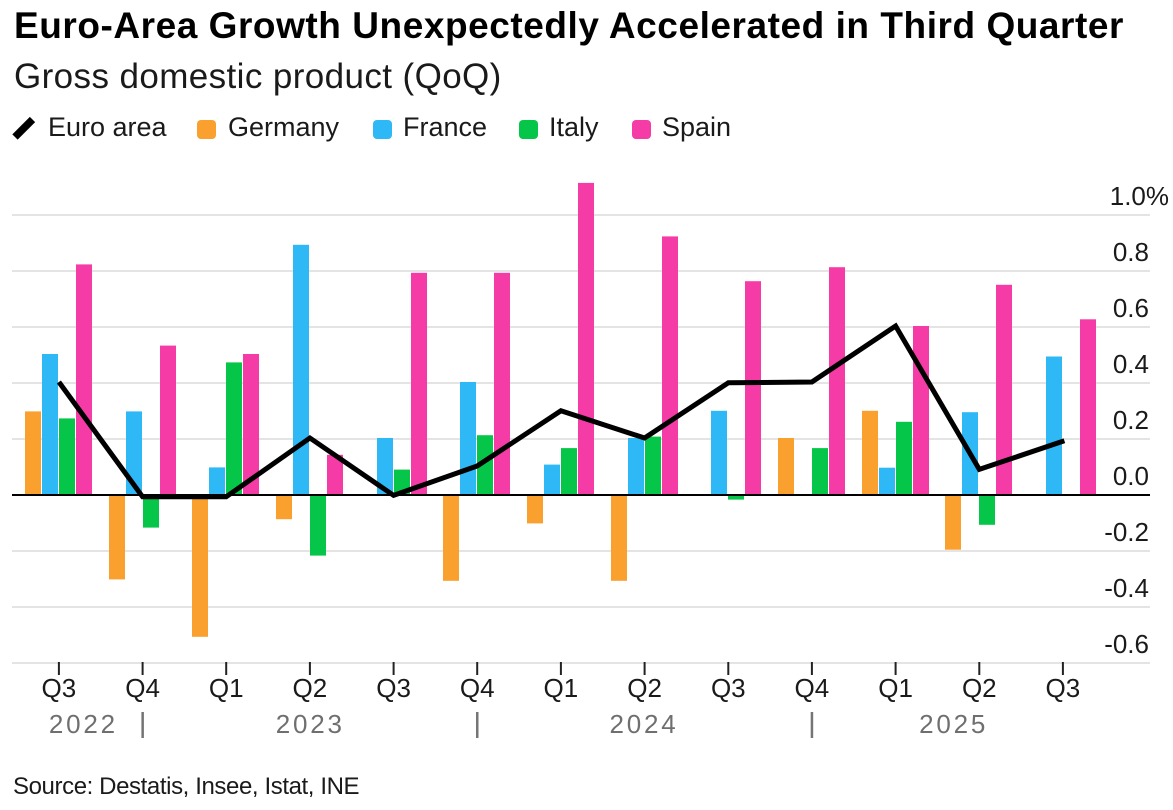  What do you see at coordinates (1131, 308) in the screenshot?
I see `svg-text: 0.6` at bounding box center [1131, 308].